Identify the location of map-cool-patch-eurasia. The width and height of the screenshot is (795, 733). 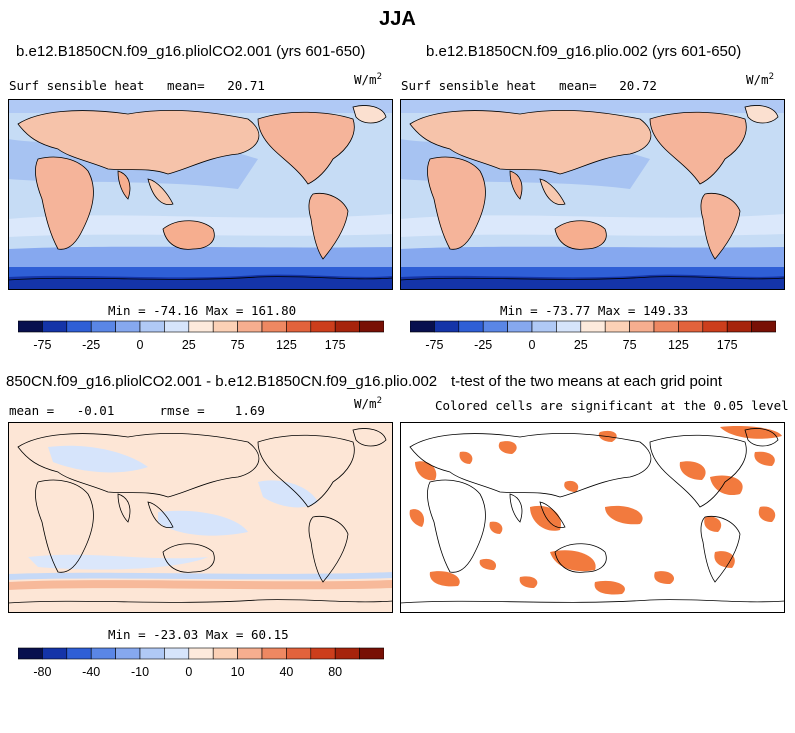
(98, 459).